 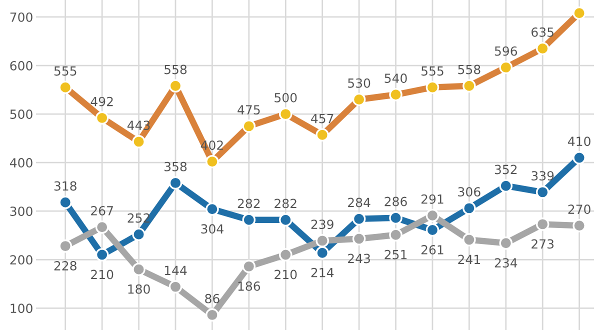 What do you see at coordinates (359, 83) in the screenshot?
I see `data-label: 530` at bounding box center [359, 83].